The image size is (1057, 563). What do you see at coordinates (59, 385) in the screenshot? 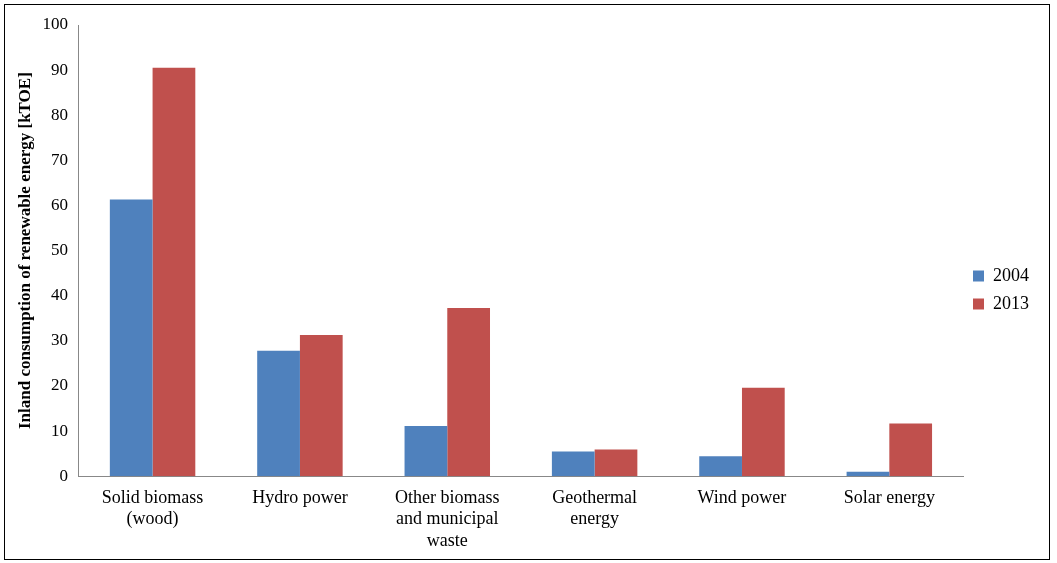
I see `y-tick-label: 20` at bounding box center [59, 385].